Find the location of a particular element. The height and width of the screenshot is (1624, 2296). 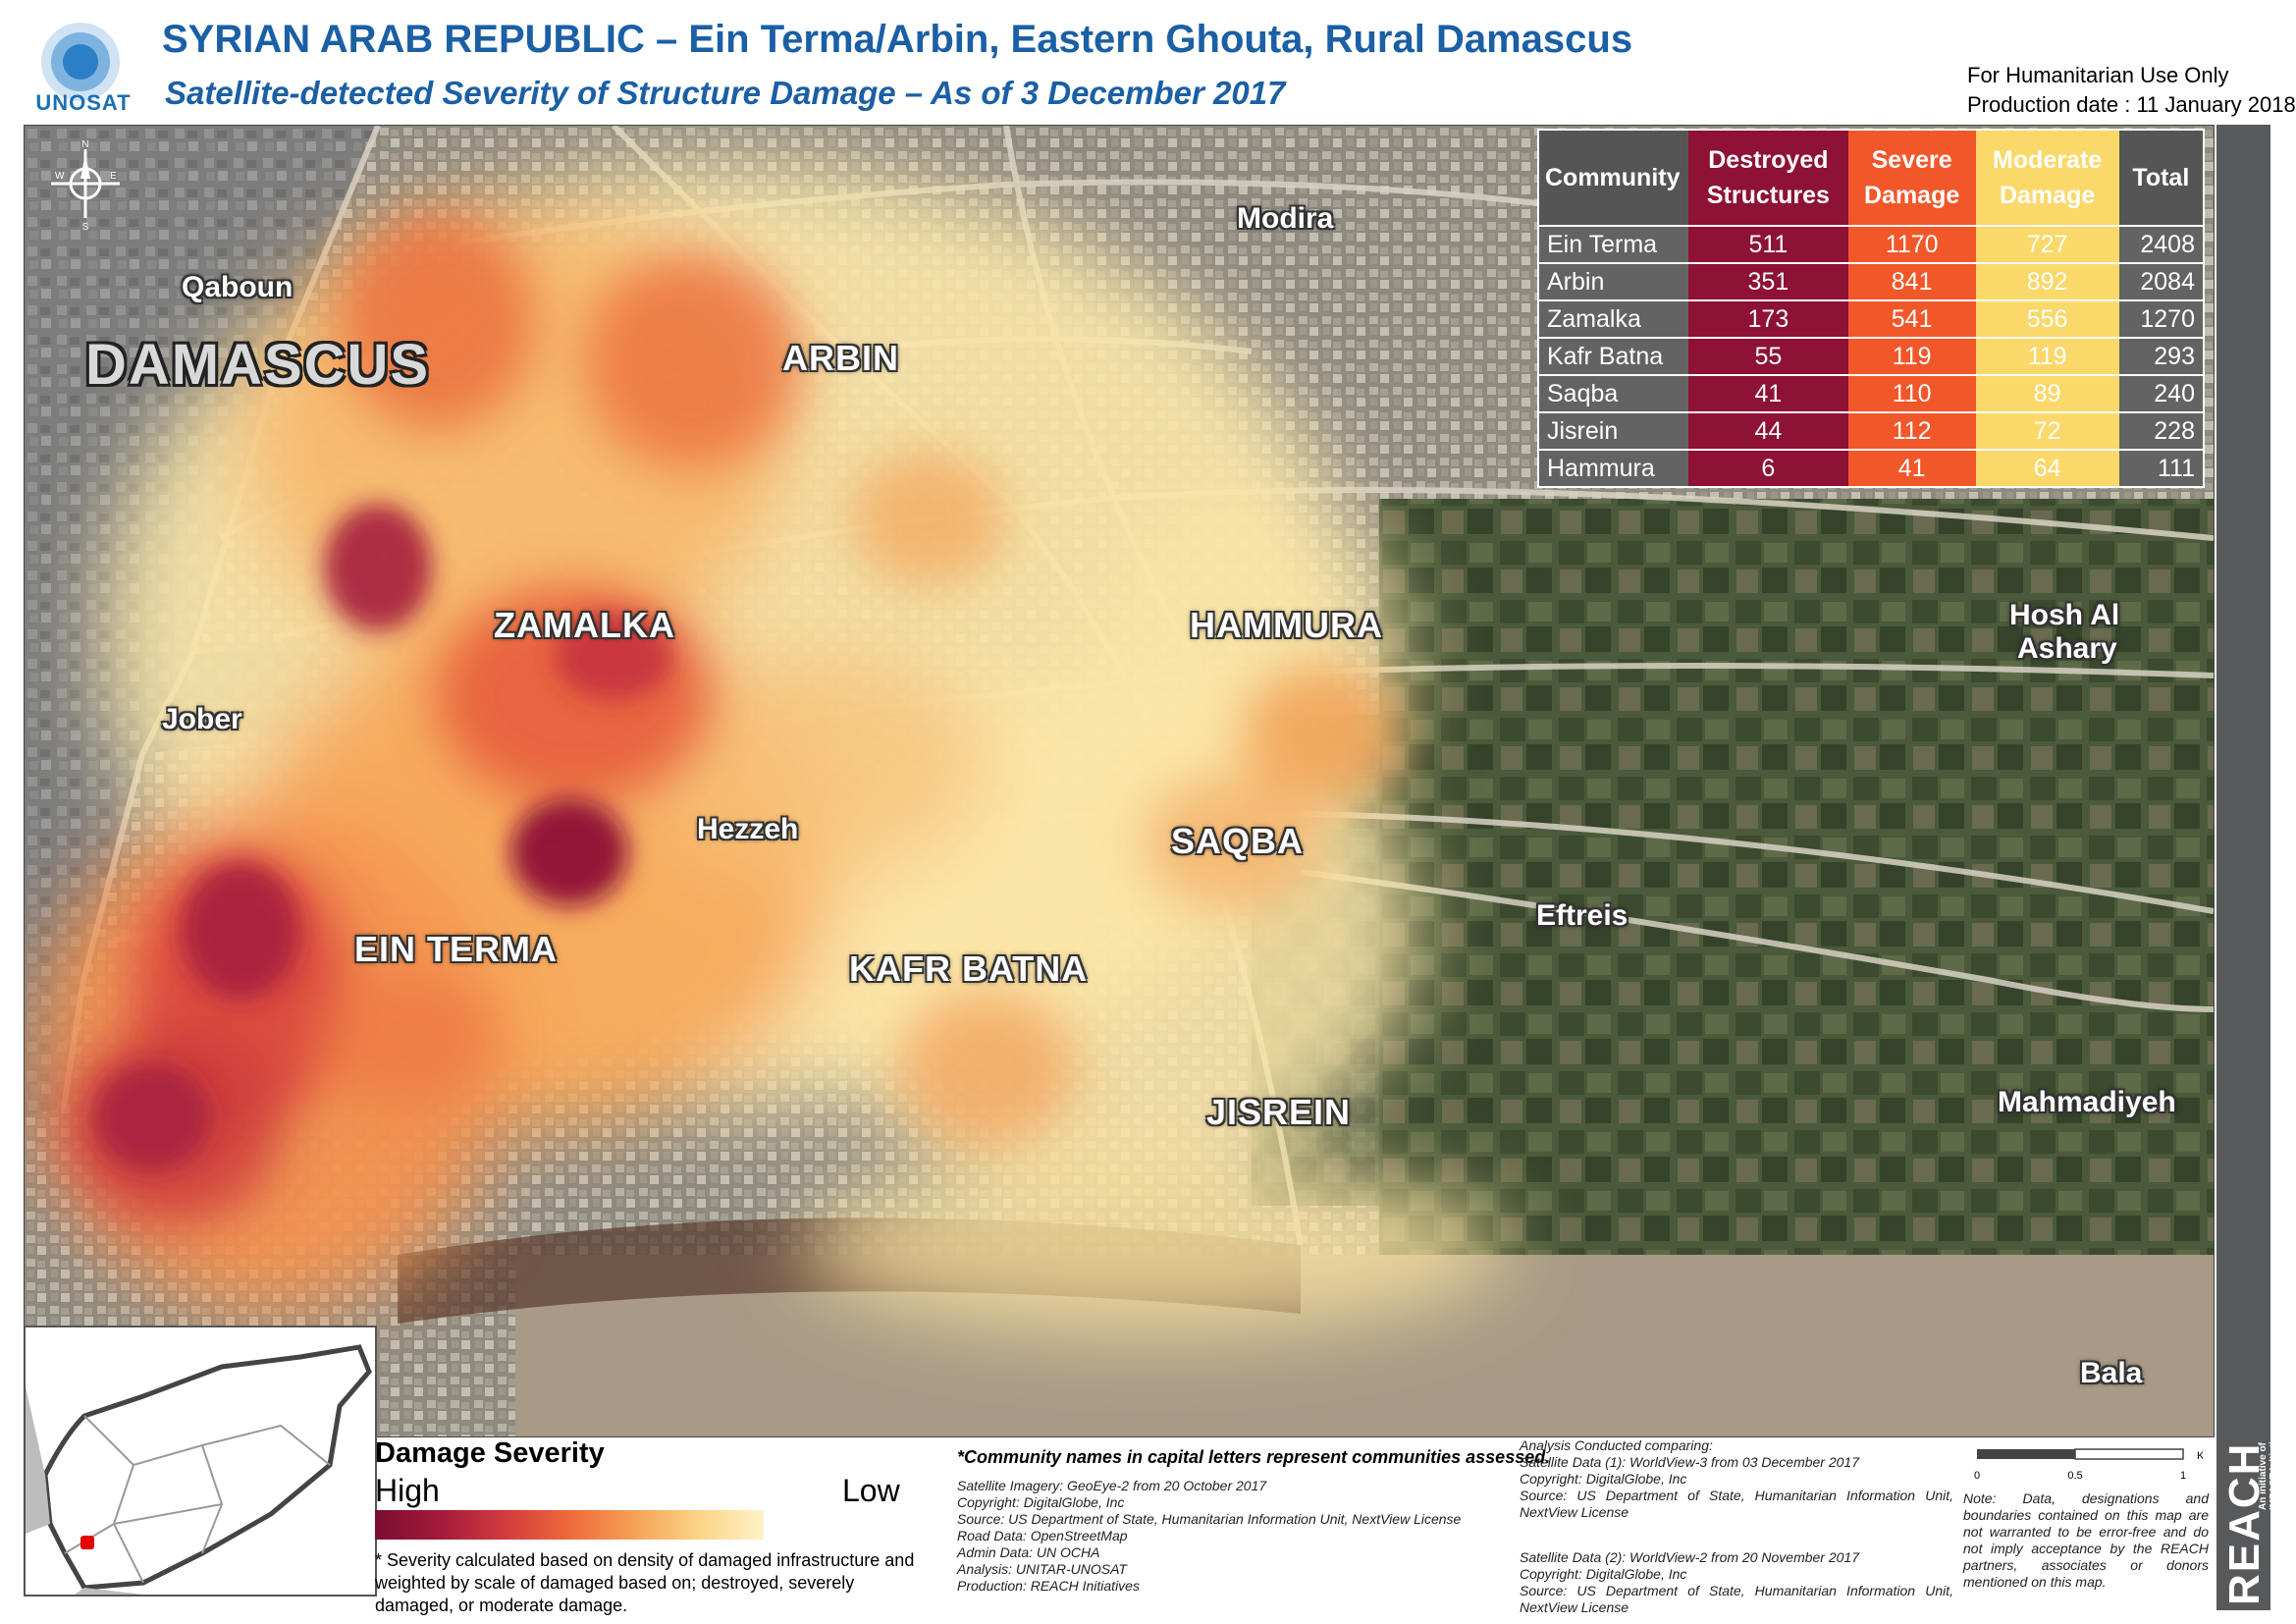

scale-tick-0: 0 is located at coordinates (1977, 1476).